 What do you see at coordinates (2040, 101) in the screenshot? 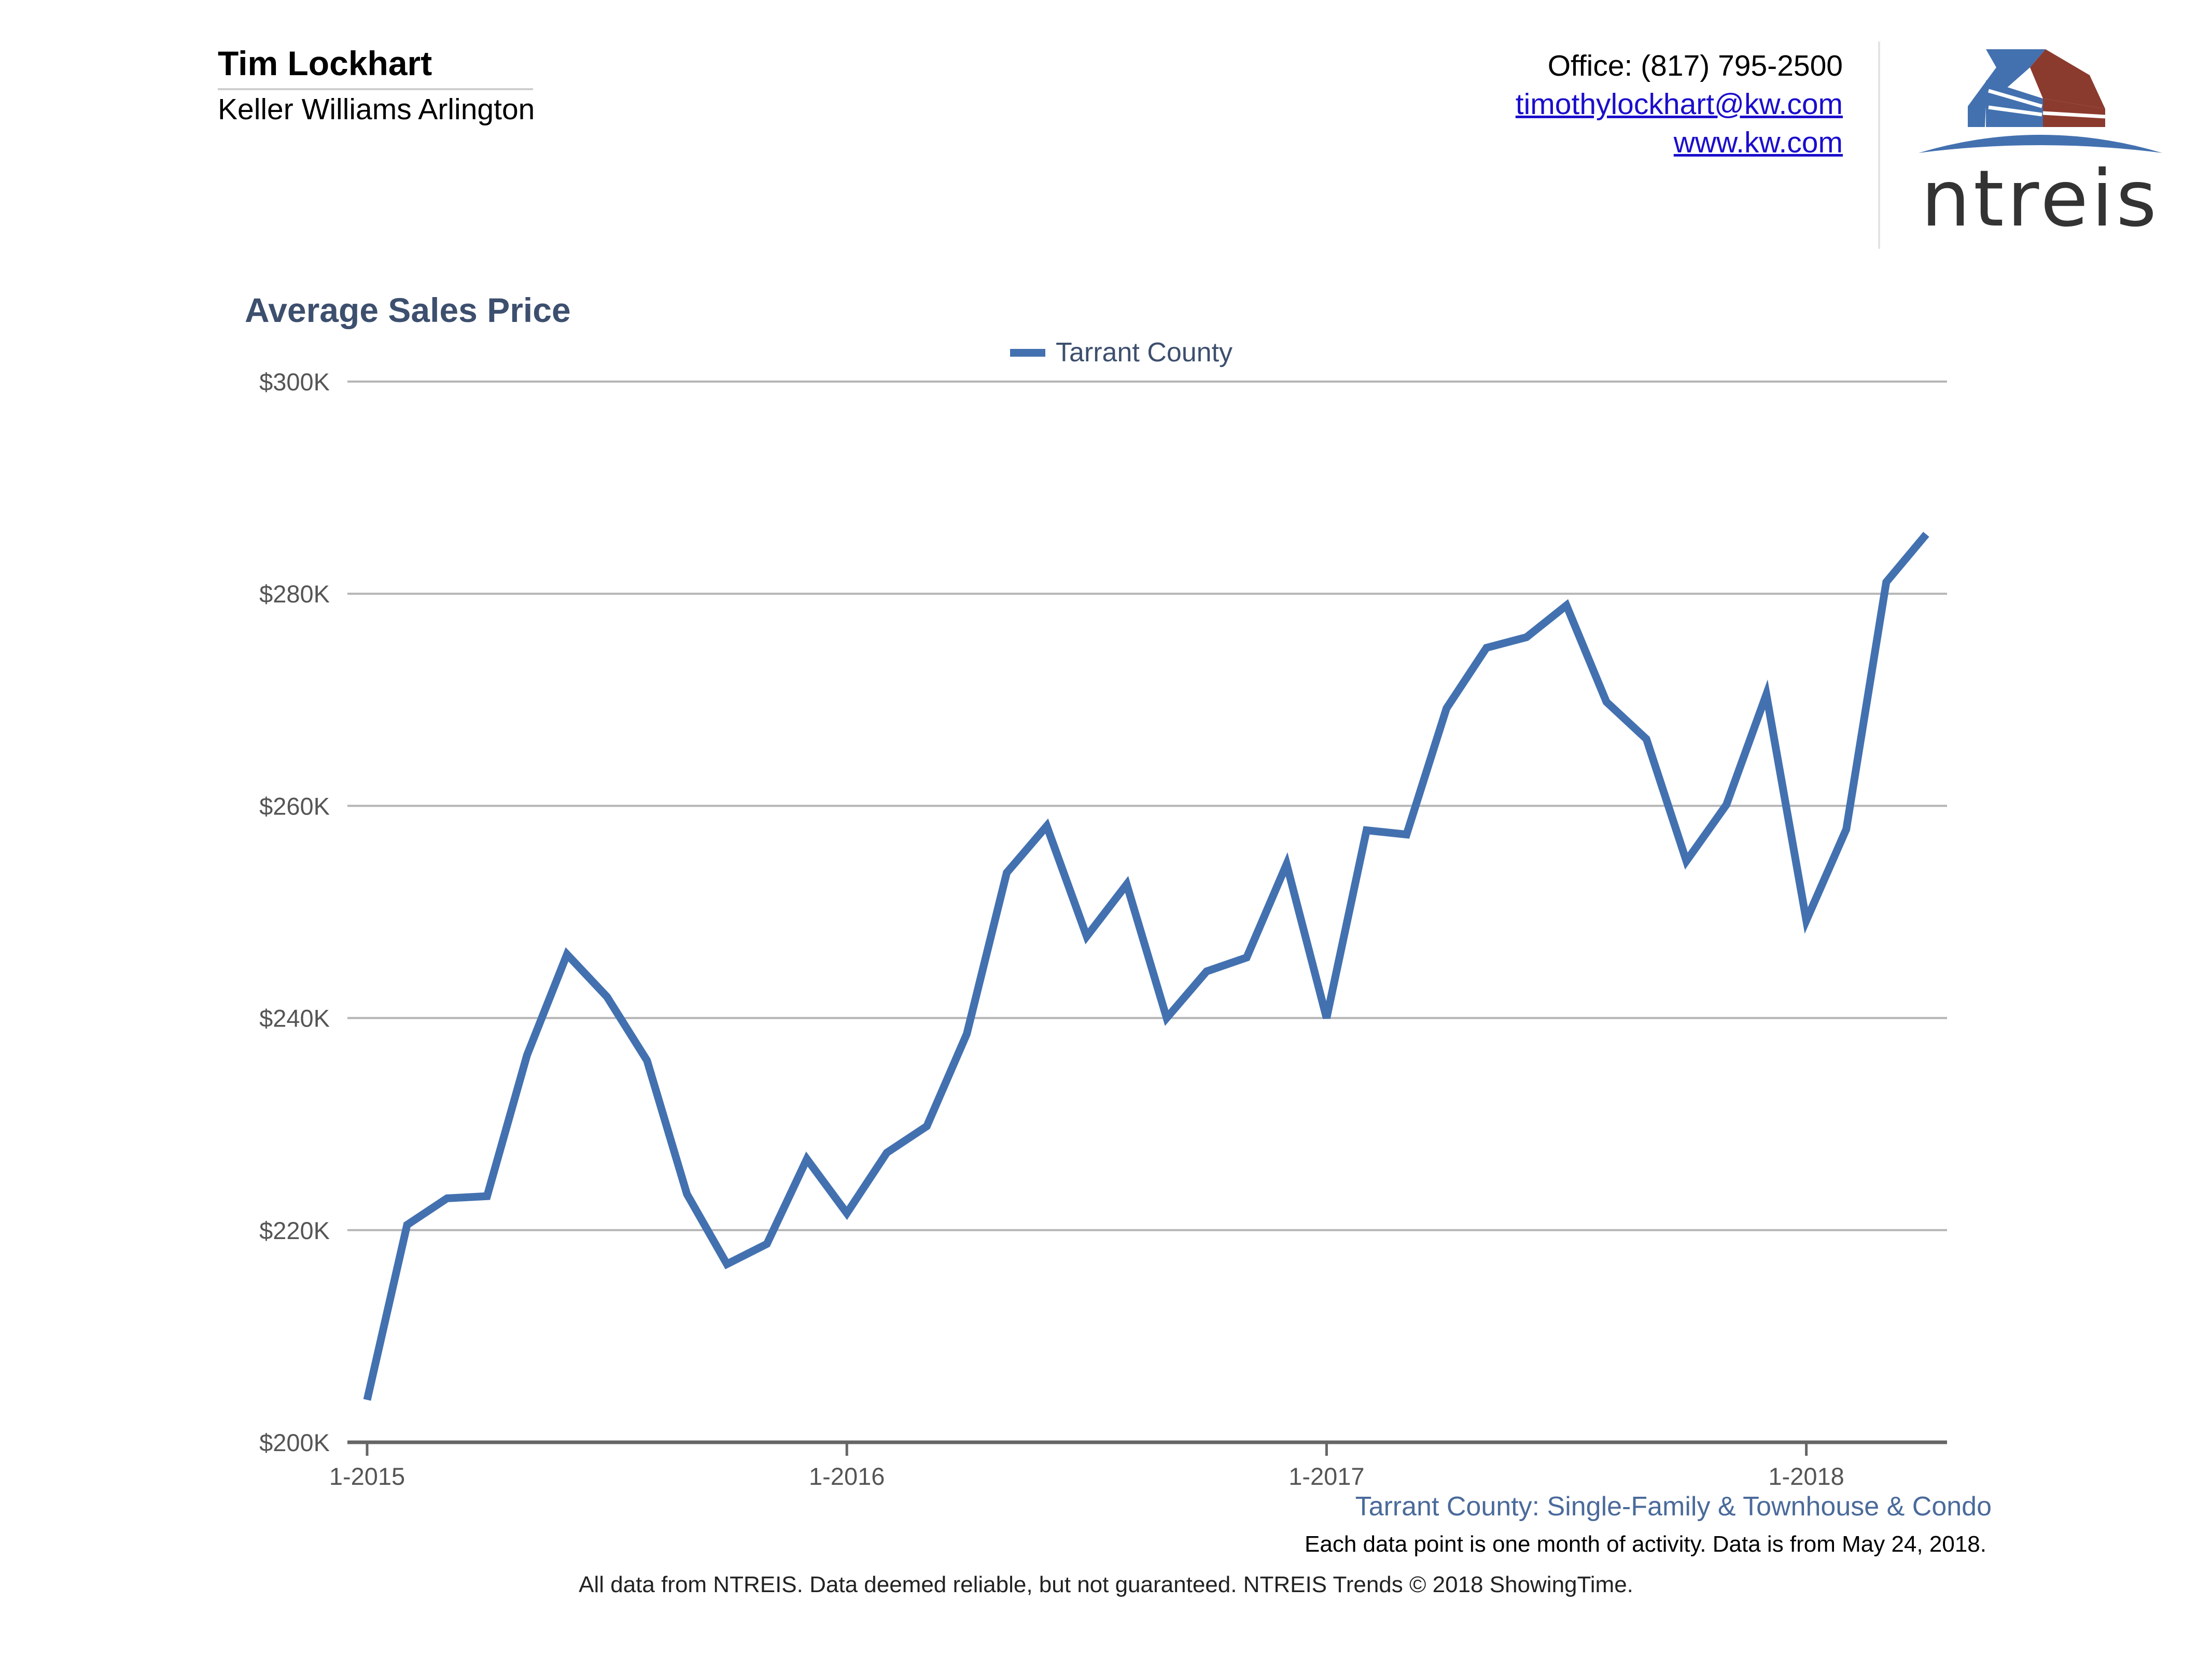
I see `building-roof-logo-icon` at bounding box center [2040, 101].